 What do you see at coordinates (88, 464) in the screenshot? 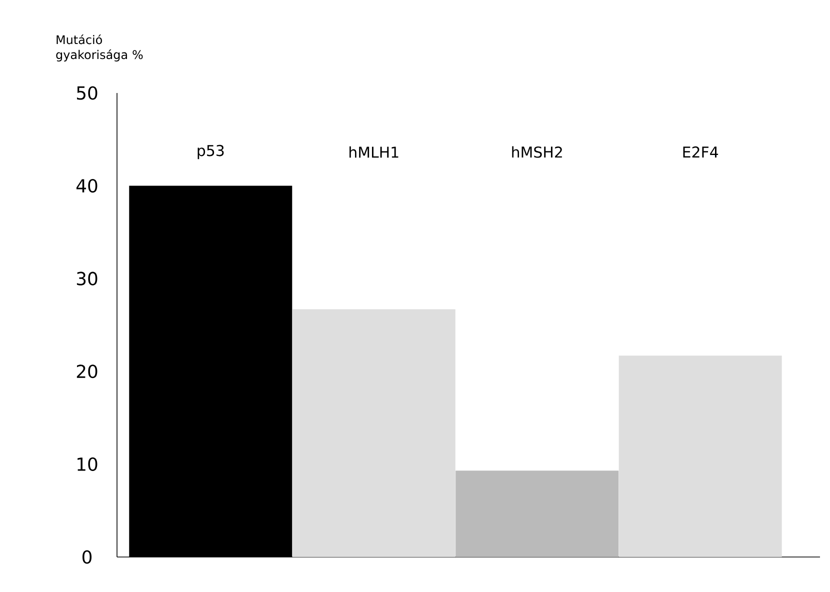
I see `y-tick-label: 10` at bounding box center [88, 464].